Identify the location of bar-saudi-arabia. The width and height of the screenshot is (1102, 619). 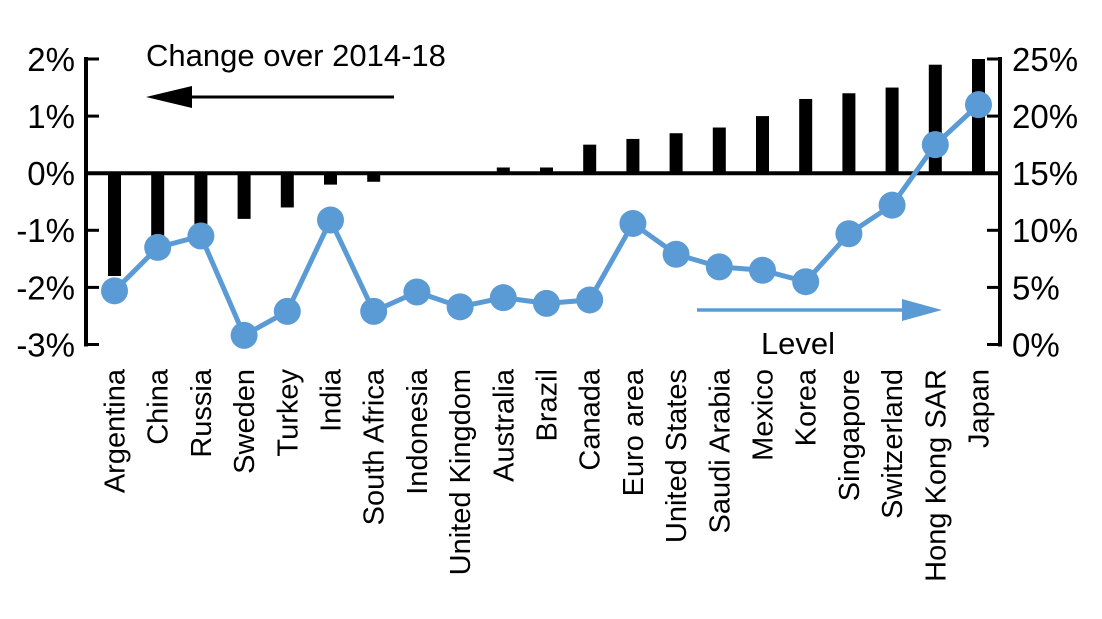
(719, 150).